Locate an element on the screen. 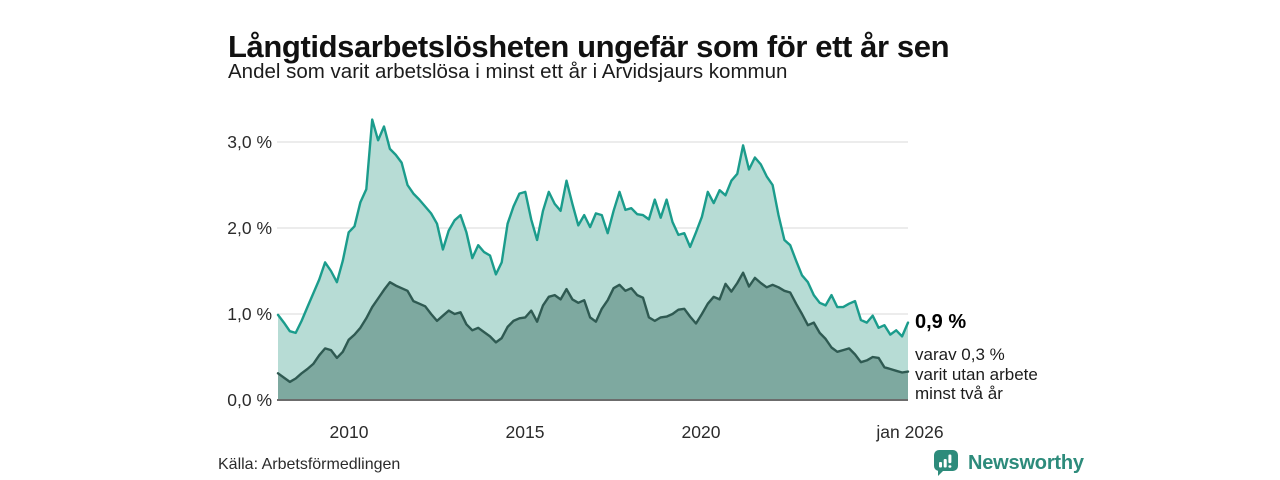  detail-line-2: varit utan arbete is located at coordinates (976, 374).